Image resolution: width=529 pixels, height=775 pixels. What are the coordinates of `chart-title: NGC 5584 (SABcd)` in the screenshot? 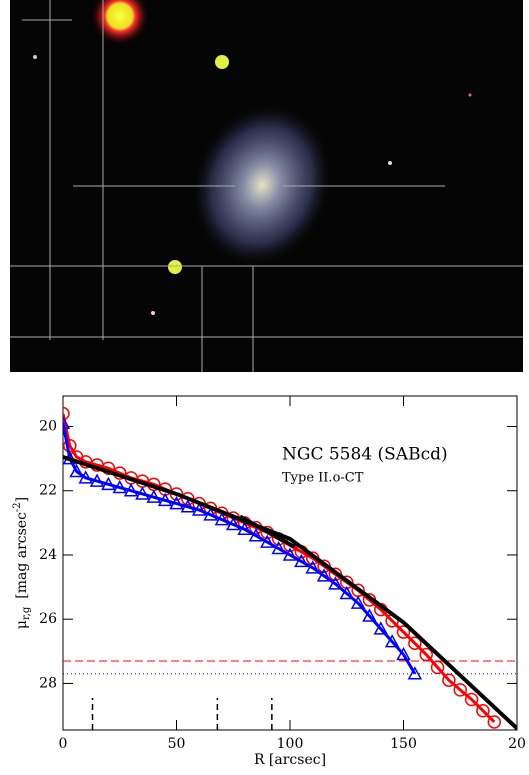 It's located at (365, 455).